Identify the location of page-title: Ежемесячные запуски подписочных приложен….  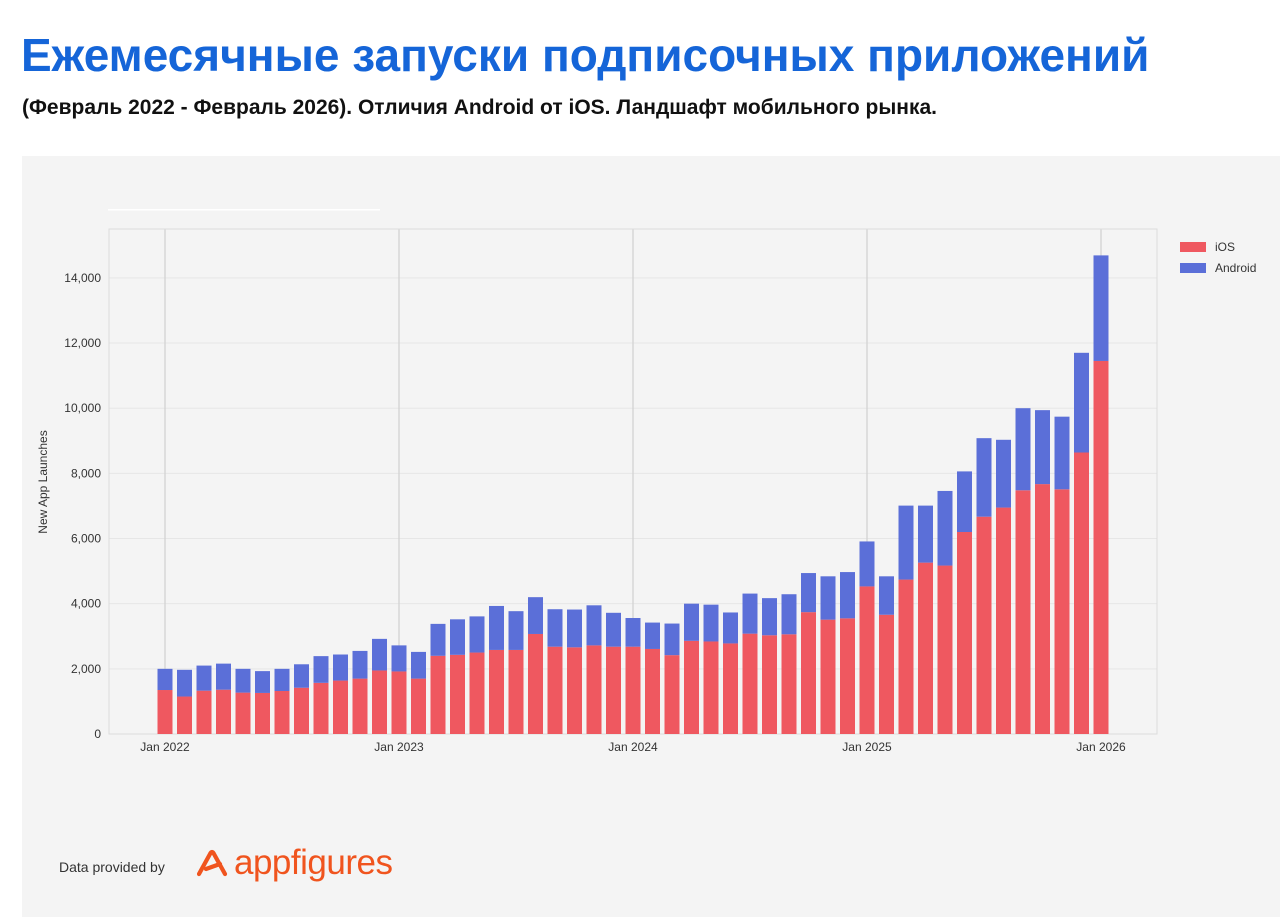
(585, 55).